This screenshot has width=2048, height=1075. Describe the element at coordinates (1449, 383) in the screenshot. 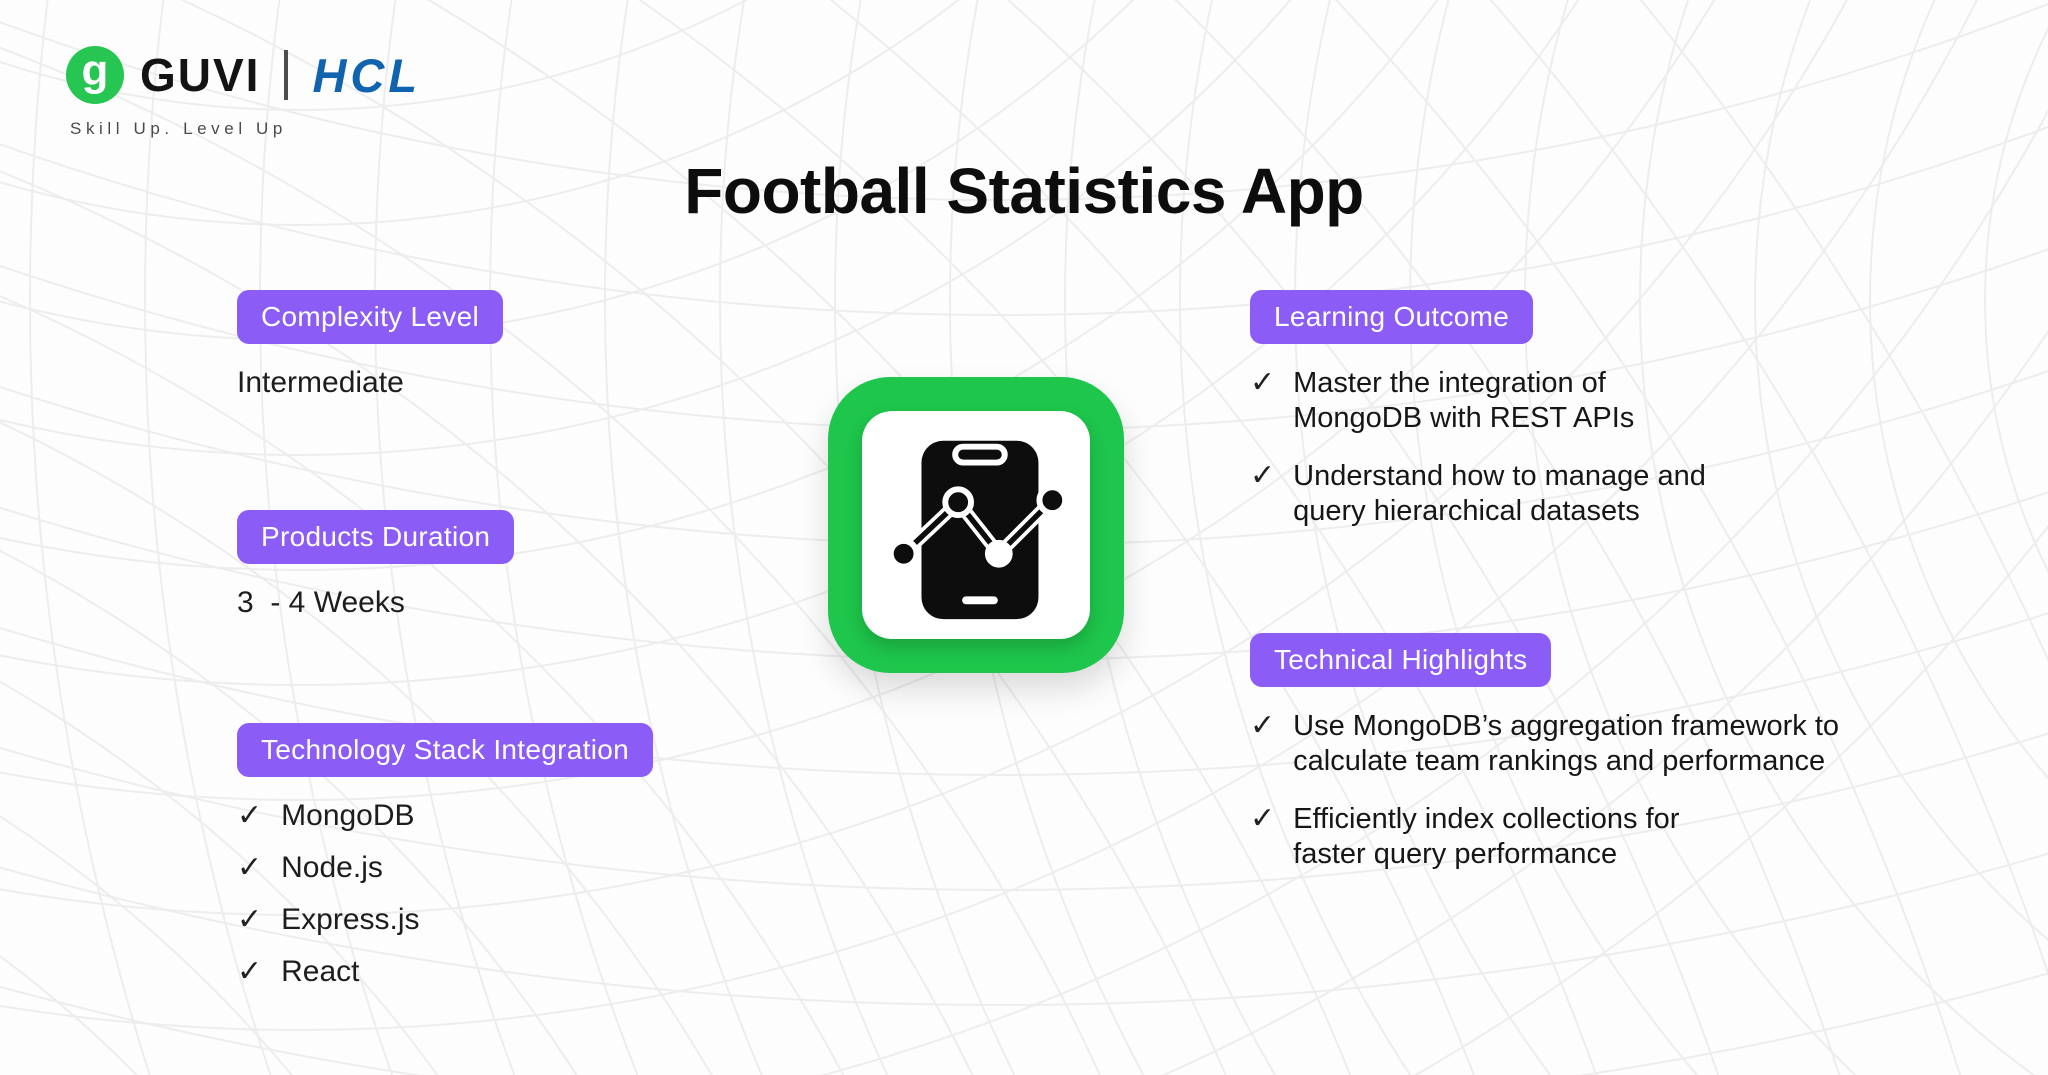

I see `outcome-line: Master the integration of` at that location.